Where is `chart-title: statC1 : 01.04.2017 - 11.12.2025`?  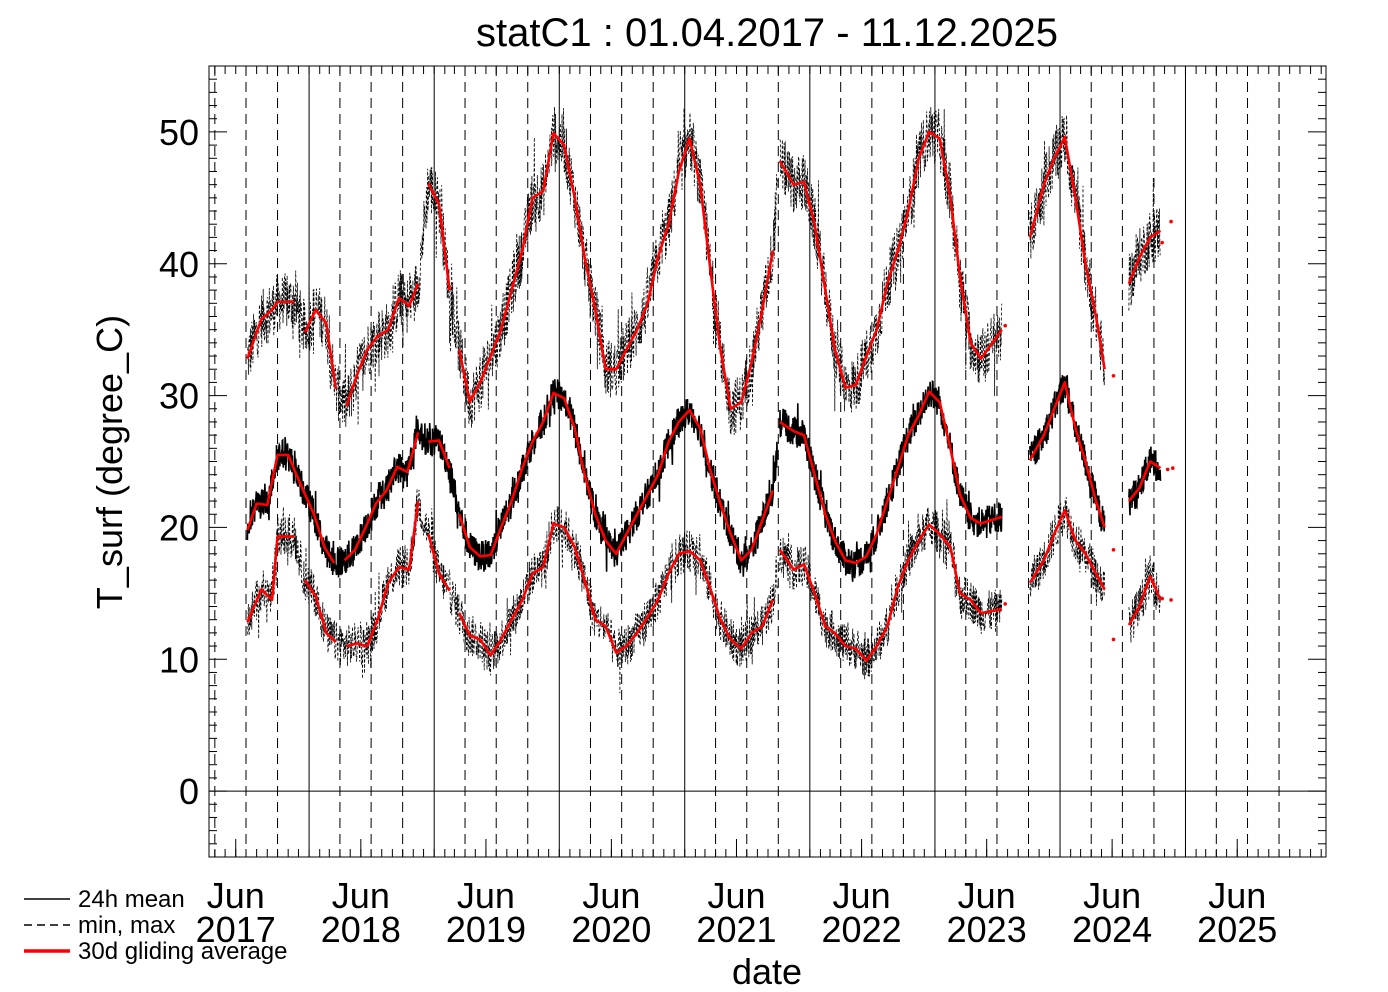 chart-title: statC1 : 01.04.2017 - 11.12.2025 is located at coordinates (767, 33).